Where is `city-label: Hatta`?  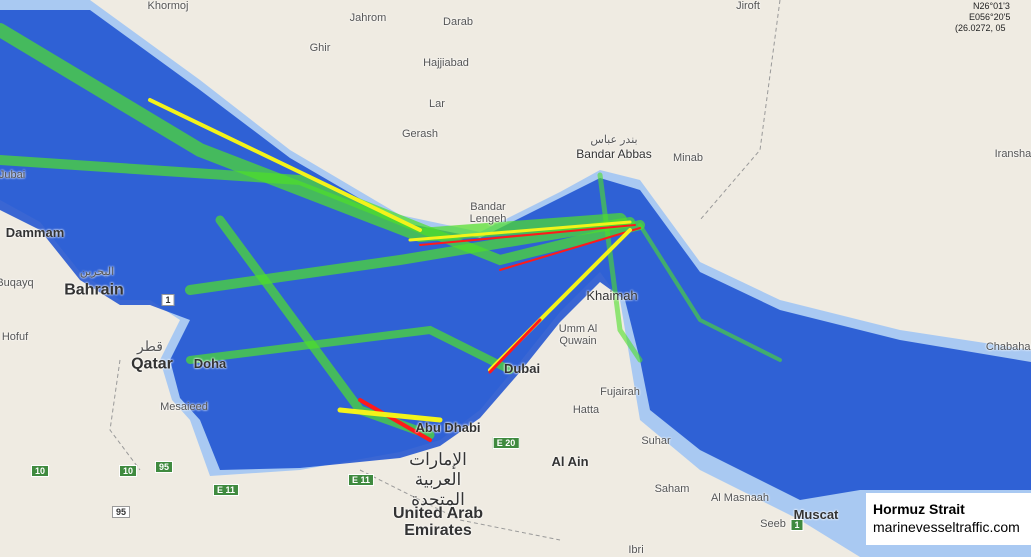 city-label: Hatta is located at coordinates (586, 410).